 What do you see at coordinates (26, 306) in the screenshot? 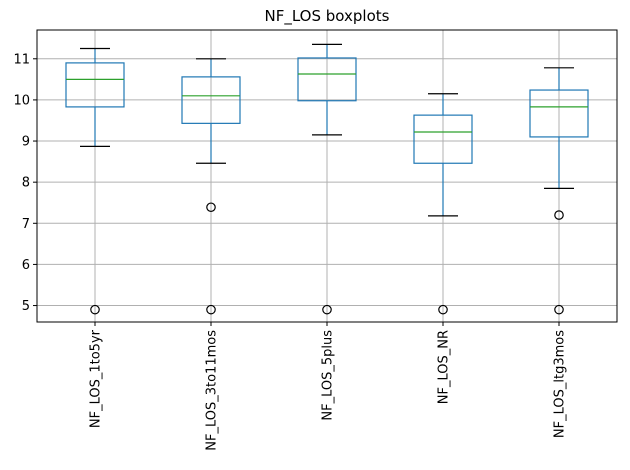
I see `y-tick-label: 5` at bounding box center [26, 306].